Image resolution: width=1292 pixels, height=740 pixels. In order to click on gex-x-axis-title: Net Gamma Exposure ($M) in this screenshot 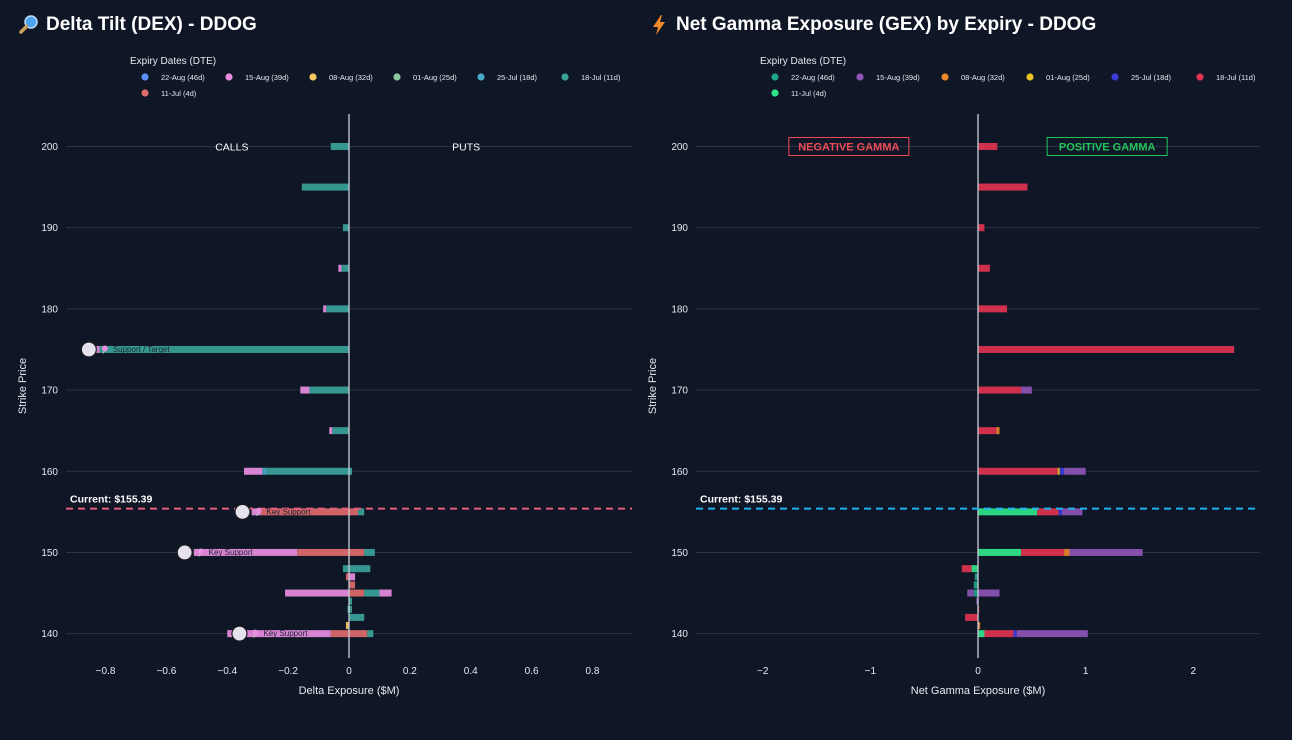, I will do `click(978, 691)`.